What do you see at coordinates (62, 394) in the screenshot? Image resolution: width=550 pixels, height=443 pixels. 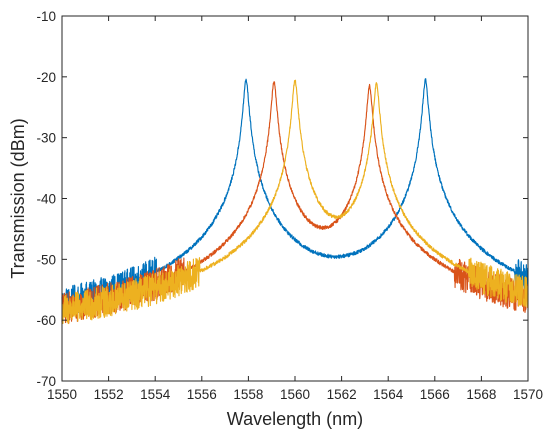 I see `x-tick-label: 1550` at bounding box center [62, 394].